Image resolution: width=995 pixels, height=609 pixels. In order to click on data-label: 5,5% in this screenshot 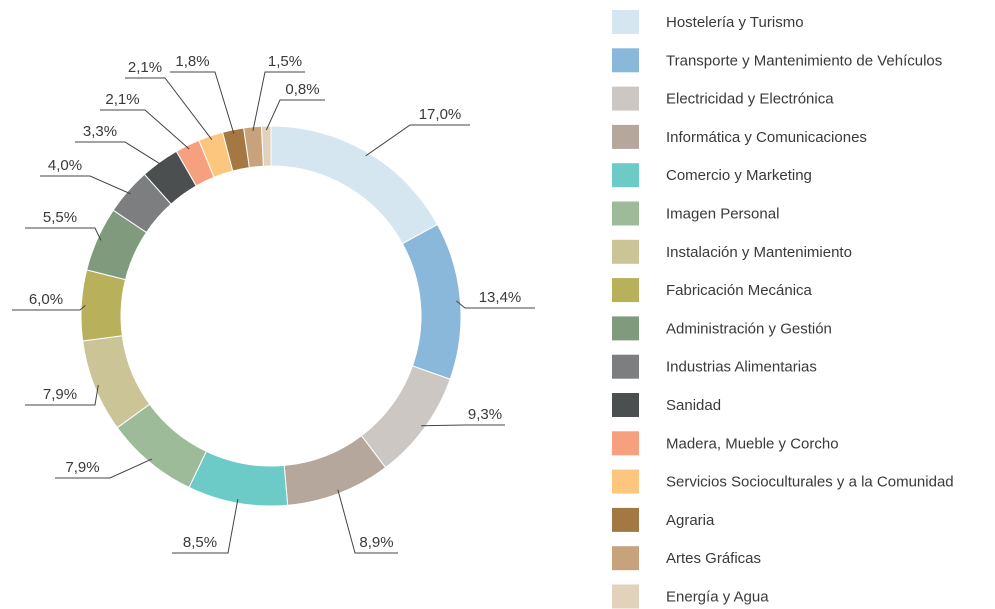, I will do `click(60, 217)`.